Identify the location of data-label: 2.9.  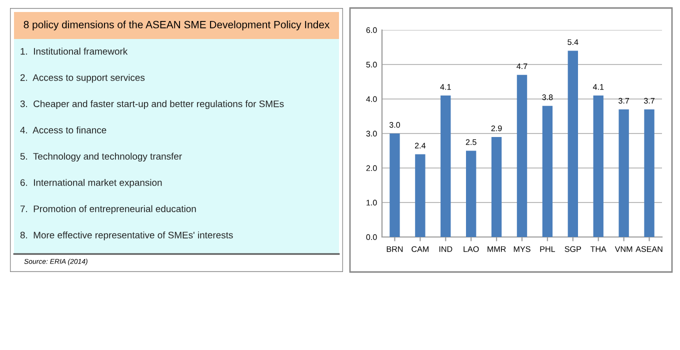
(496, 128).